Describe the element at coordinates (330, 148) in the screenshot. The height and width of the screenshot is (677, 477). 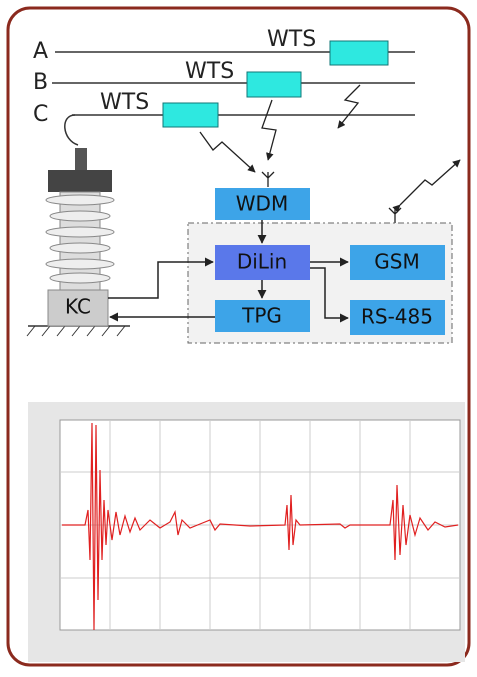
I see `wireless-links` at that location.